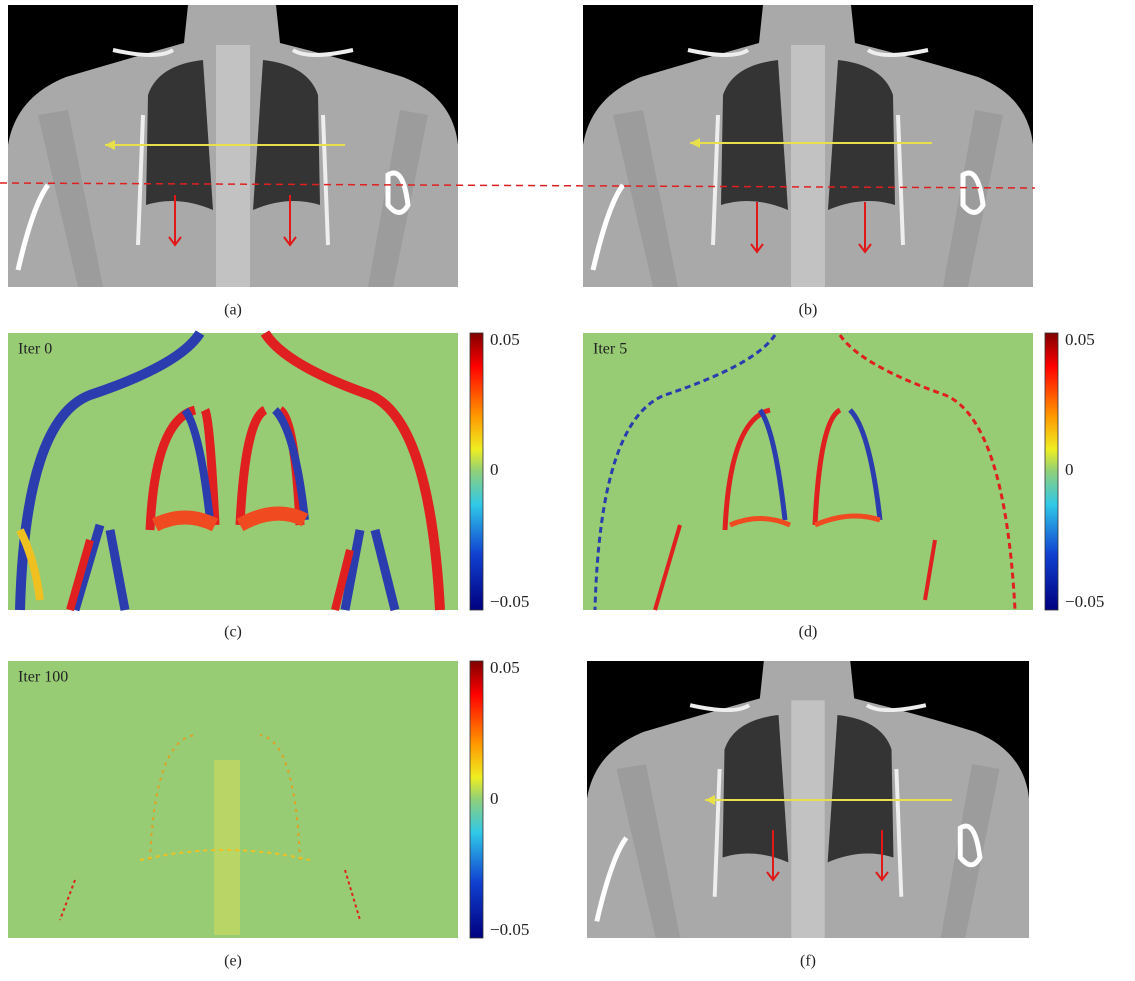 Image resolution: width=1135 pixels, height=981 pixels. I want to click on panel-label: (d), so click(808, 632).